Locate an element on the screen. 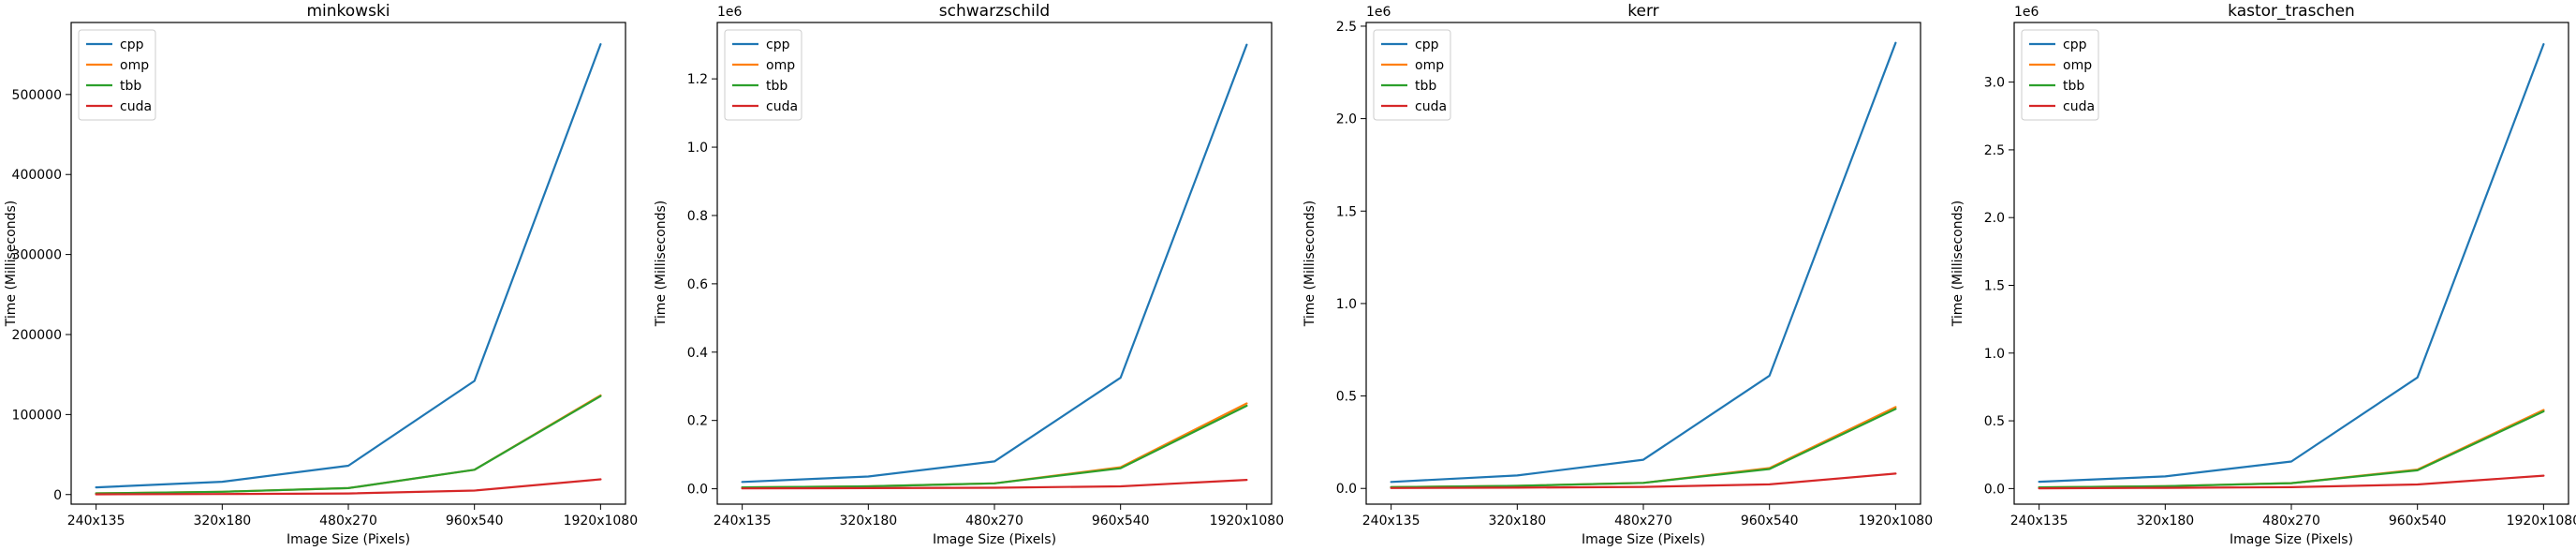 Image resolution: width=2576 pixels, height=551 pixels. y-tick-label: 0.2 is located at coordinates (697, 421).